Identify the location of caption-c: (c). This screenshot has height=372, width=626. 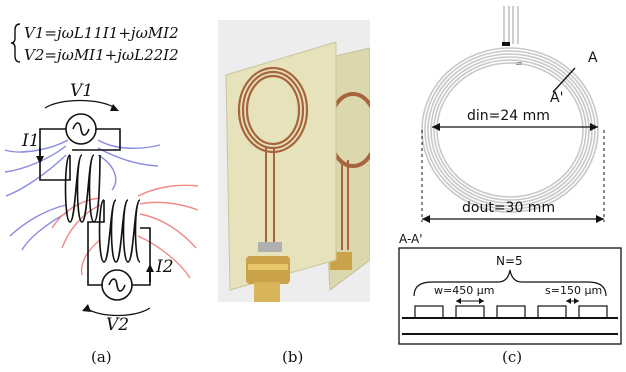
(512, 357).